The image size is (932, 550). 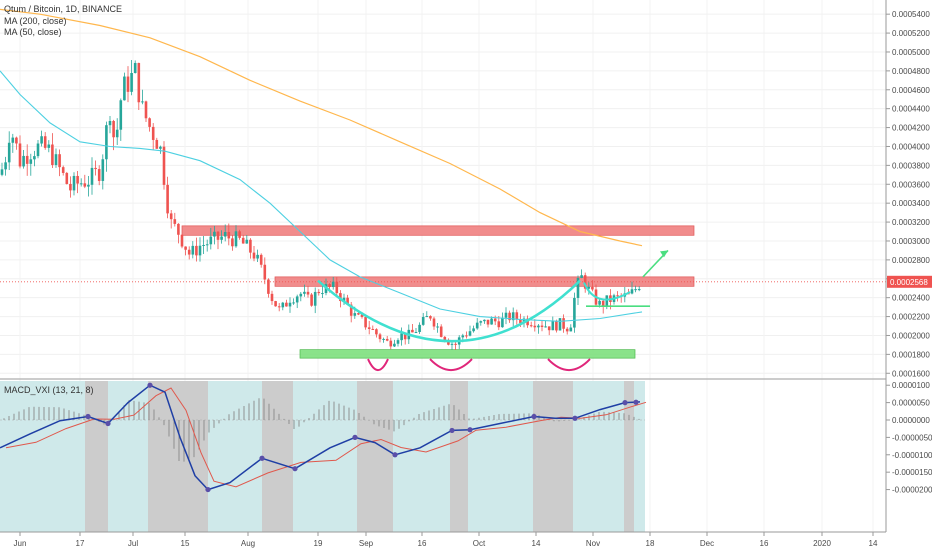 What do you see at coordinates (366, 543) in the screenshot?
I see `x-tick-label: Sep` at bounding box center [366, 543].